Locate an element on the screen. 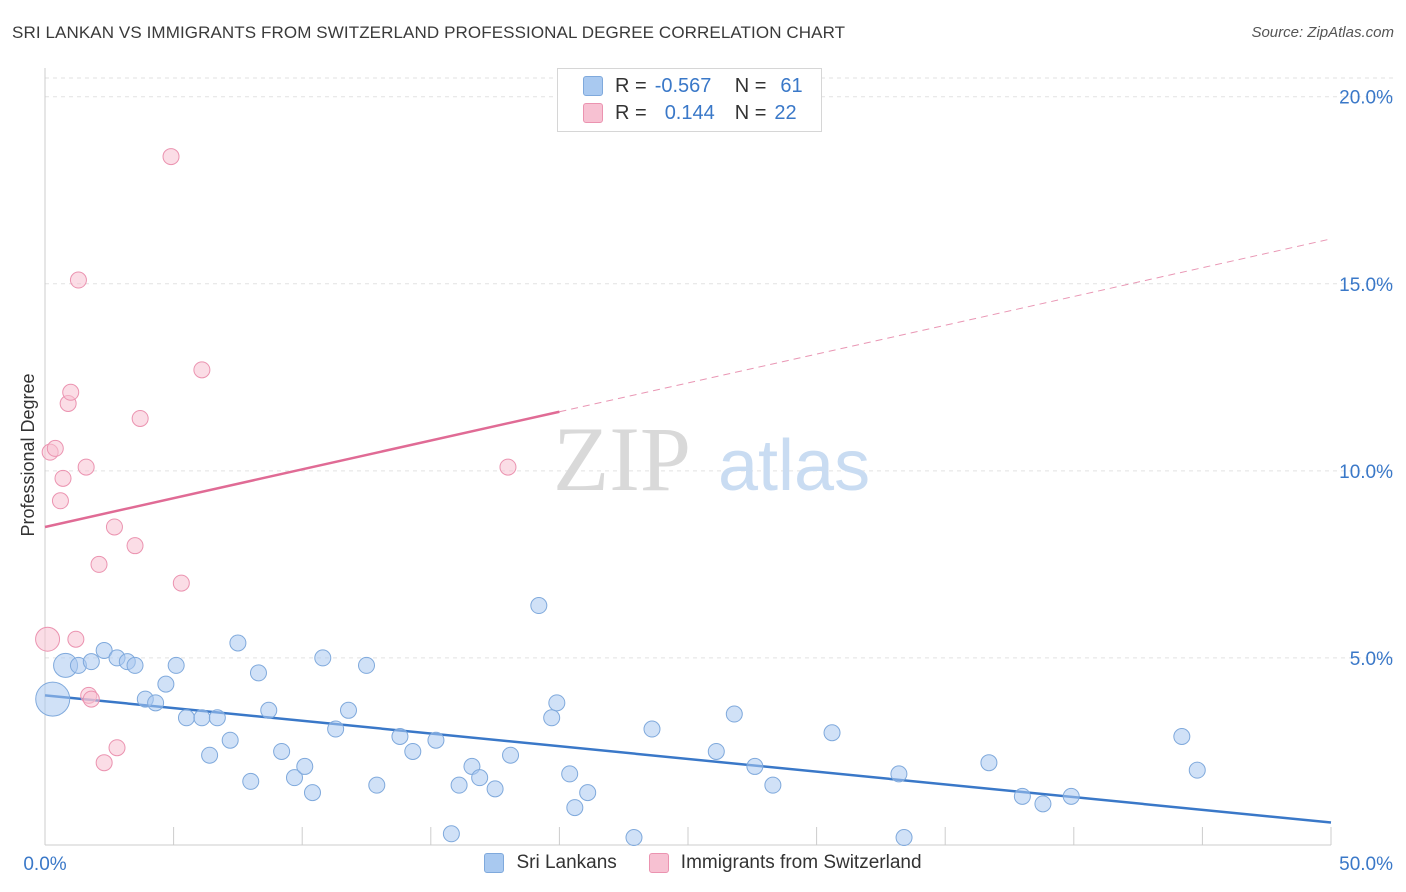 The width and height of the screenshot is (1406, 892). source-label: Source: ZipAtlas.com is located at coordinates (1322, 32).